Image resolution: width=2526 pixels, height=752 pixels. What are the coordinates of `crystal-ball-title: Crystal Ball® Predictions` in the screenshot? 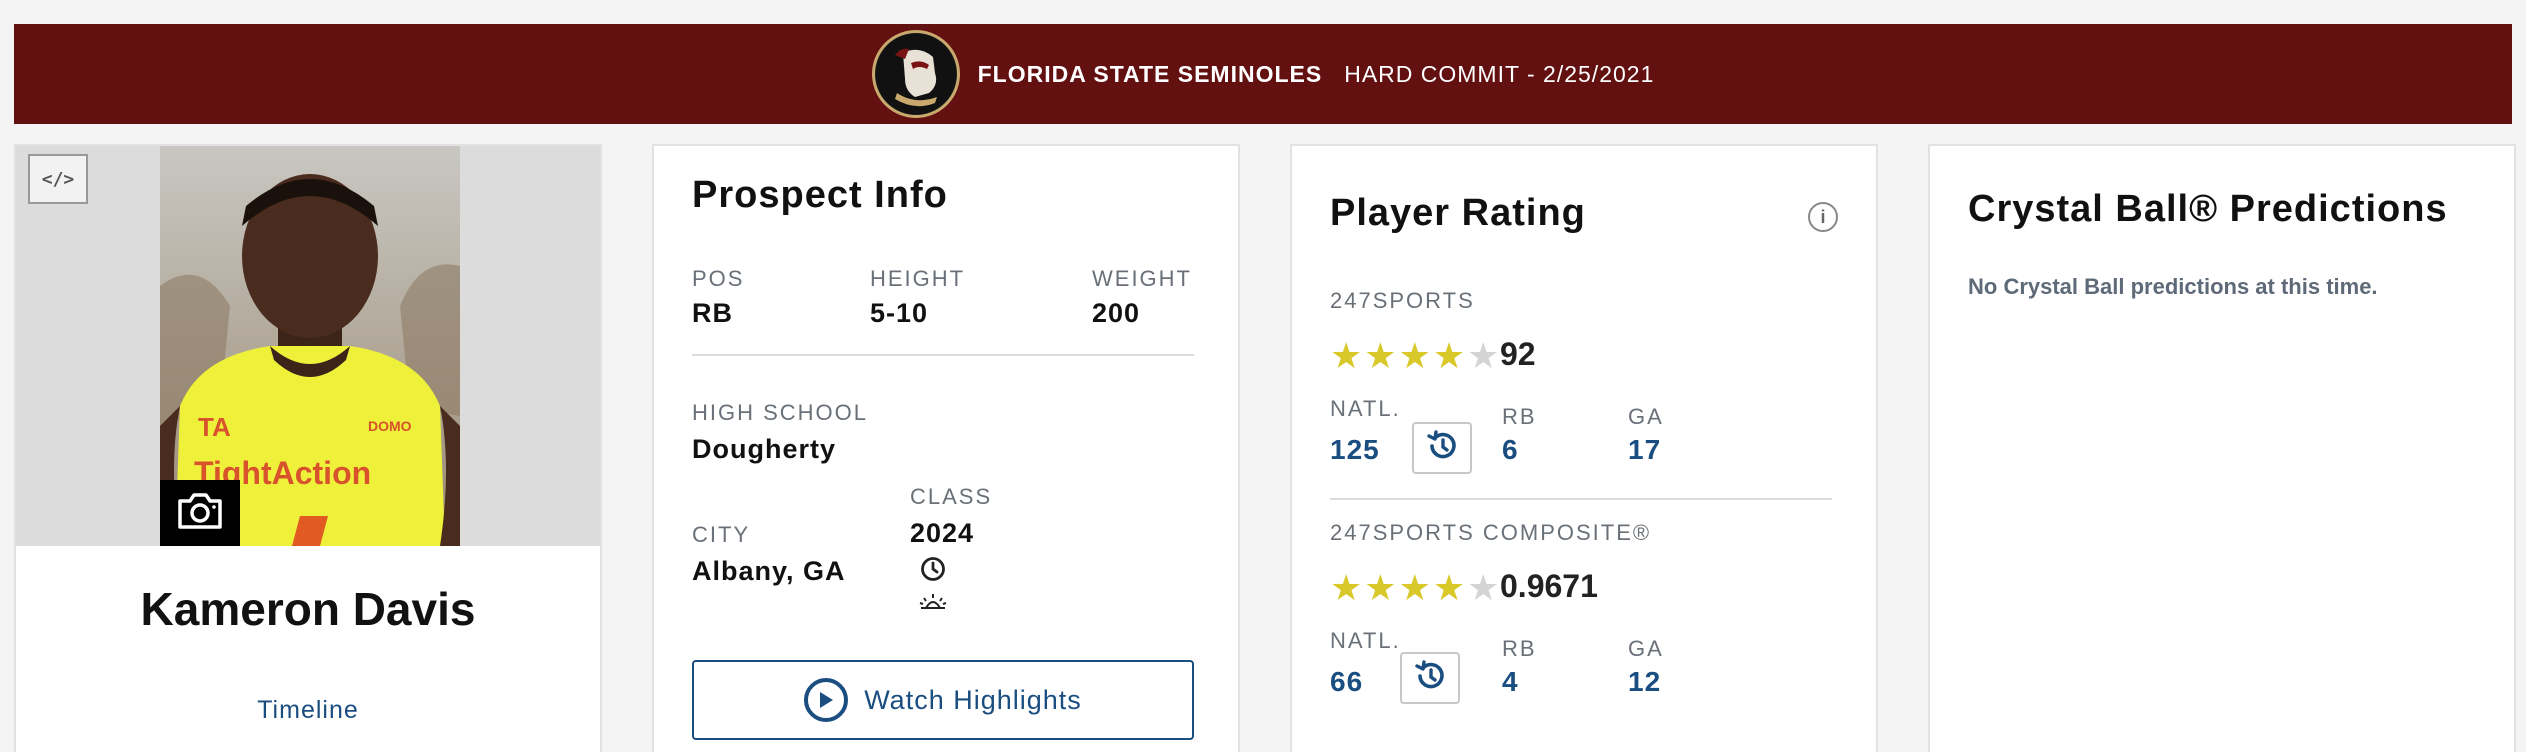 It's located at (2208, 209).